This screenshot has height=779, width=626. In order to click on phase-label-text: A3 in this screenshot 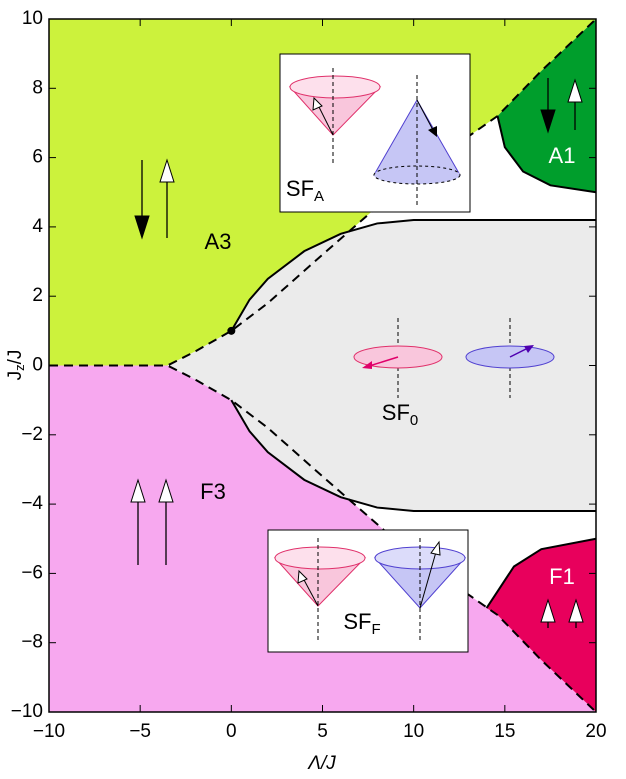, I will do `click(218, 241)`.